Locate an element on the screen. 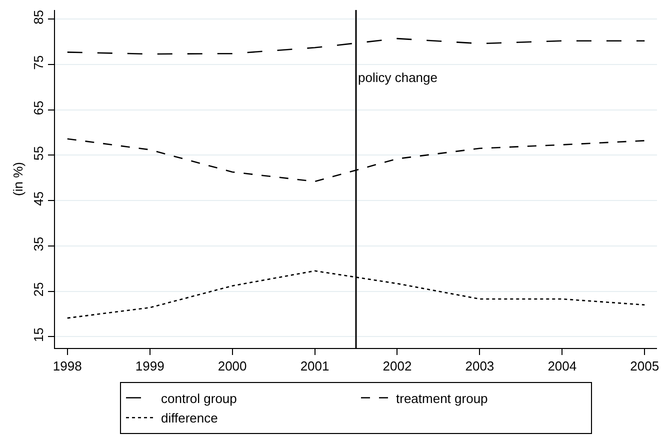 This screenshot has height=444, width=667. x-tick-label: 2003 is located at coordinates (479, 366).